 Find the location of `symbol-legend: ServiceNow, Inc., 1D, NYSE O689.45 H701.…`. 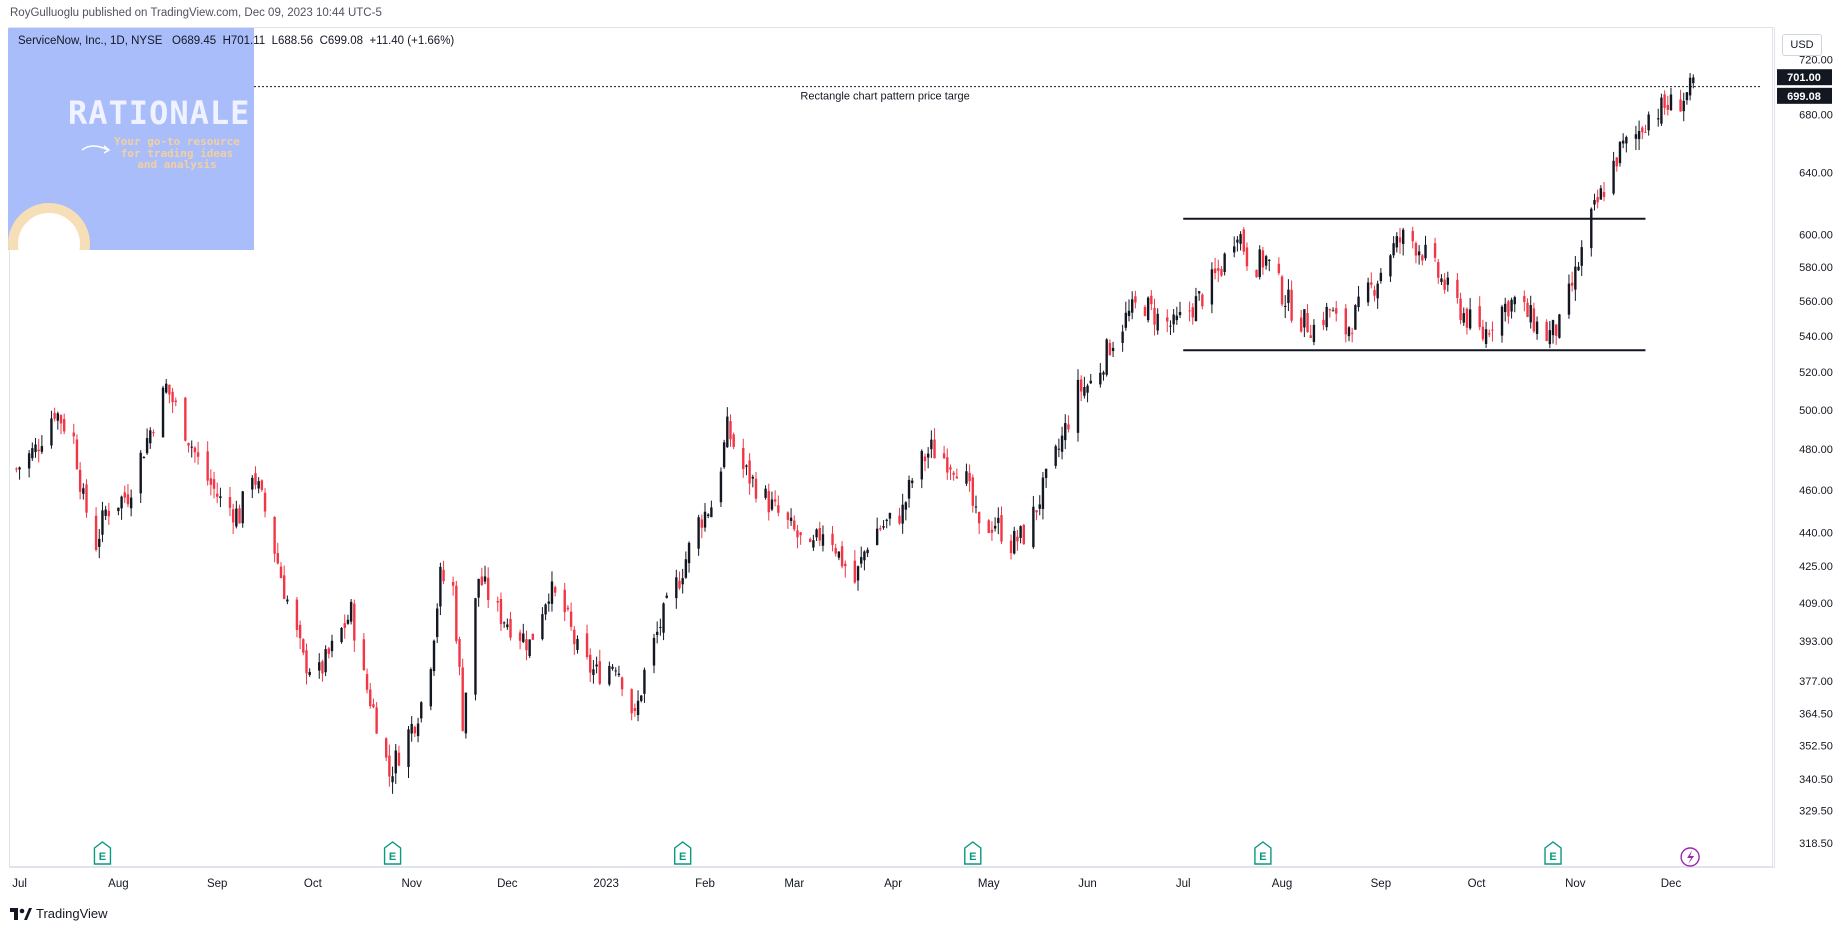

symbol-legend: ServiceNow, Inc., 1D, NYSE O689.45 H701.… is located at coordinates (236, 41).